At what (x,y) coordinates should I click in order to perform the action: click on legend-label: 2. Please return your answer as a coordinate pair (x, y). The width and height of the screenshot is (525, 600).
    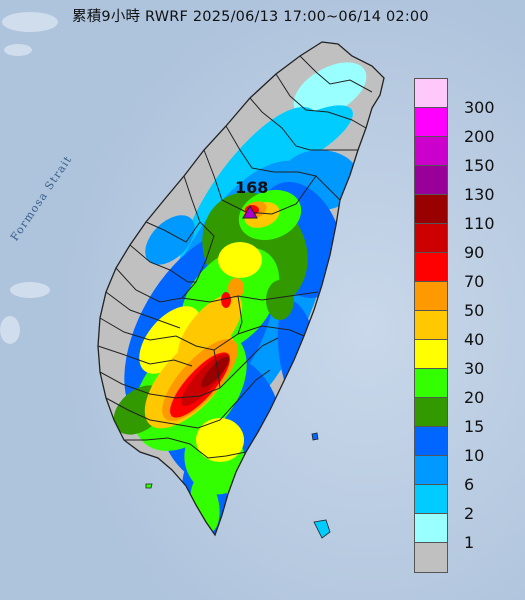
    Looking at the image, I should click on (469, 513).